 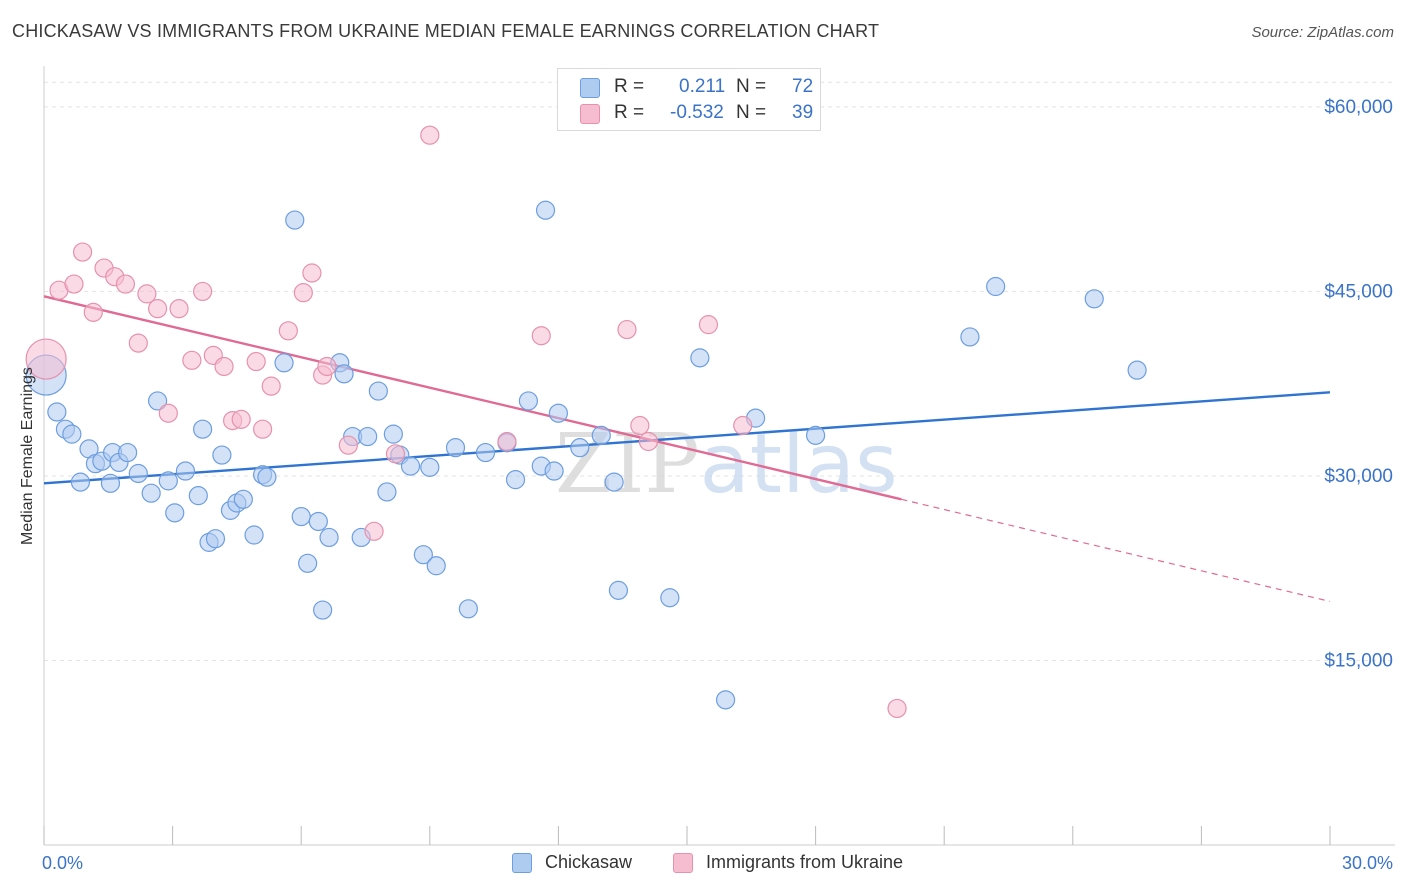 I want to click on correlation-legend: R = 0.211 N = 72 R = -0.532 N = 39, so click(x=689, y=99).